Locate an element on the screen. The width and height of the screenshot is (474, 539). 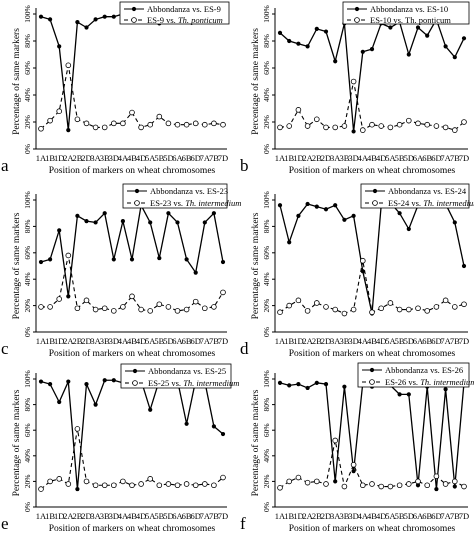
y-tick-label: 40% is located at coordinates (266, 456).